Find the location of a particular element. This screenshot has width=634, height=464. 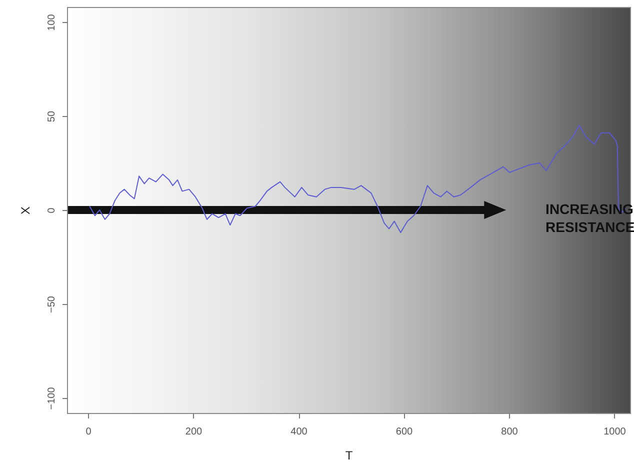

y-tick-label: 50 is located at coordinates (52, 116).